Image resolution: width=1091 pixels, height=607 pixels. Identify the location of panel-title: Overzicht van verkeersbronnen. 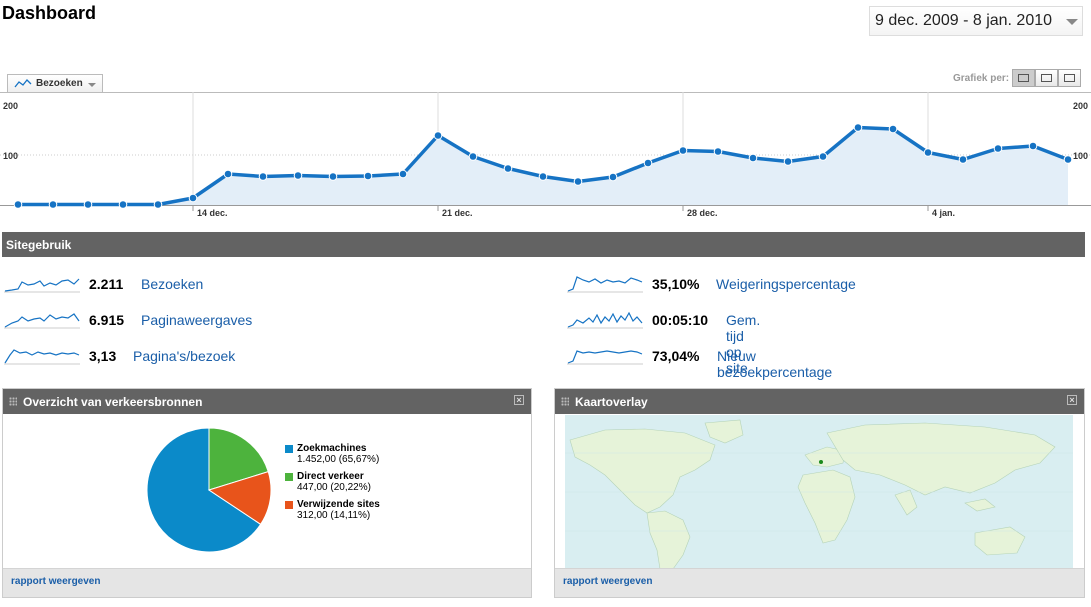
(113, 402).